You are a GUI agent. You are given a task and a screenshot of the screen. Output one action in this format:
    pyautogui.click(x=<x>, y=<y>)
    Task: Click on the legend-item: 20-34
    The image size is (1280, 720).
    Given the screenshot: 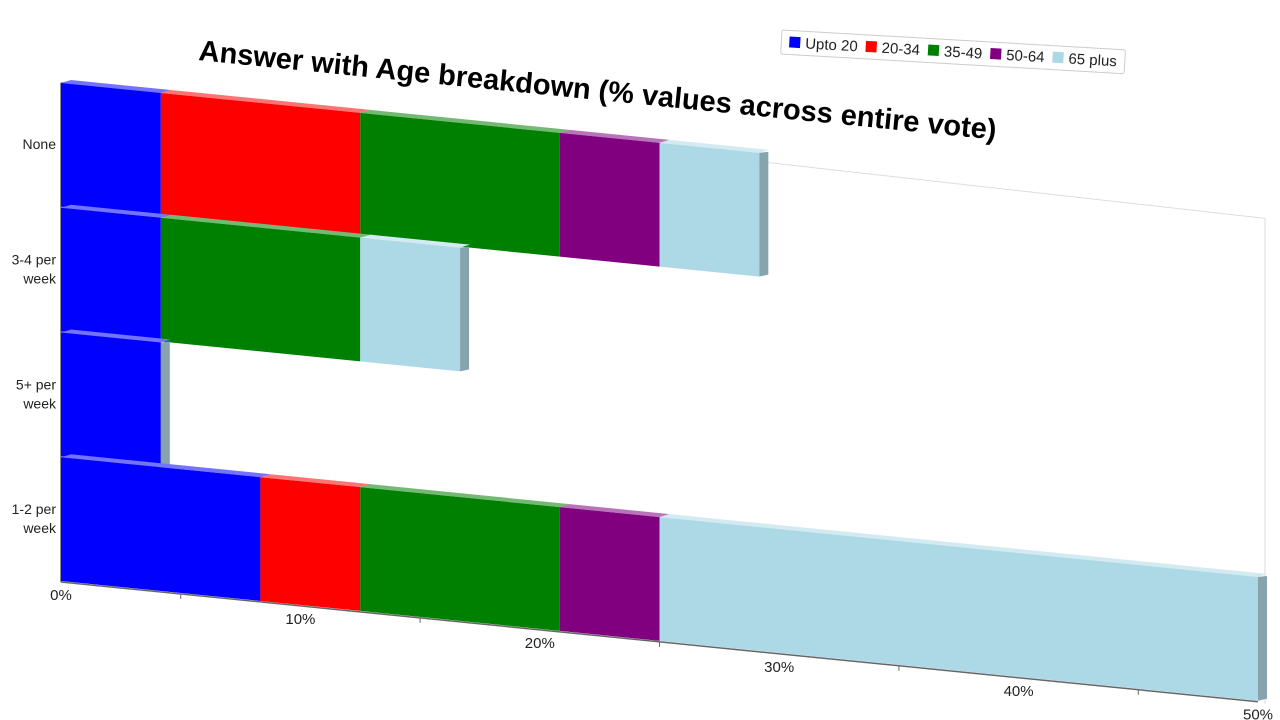 What is the action you would take?
    pyautogui.click(x=900, y=49)
    